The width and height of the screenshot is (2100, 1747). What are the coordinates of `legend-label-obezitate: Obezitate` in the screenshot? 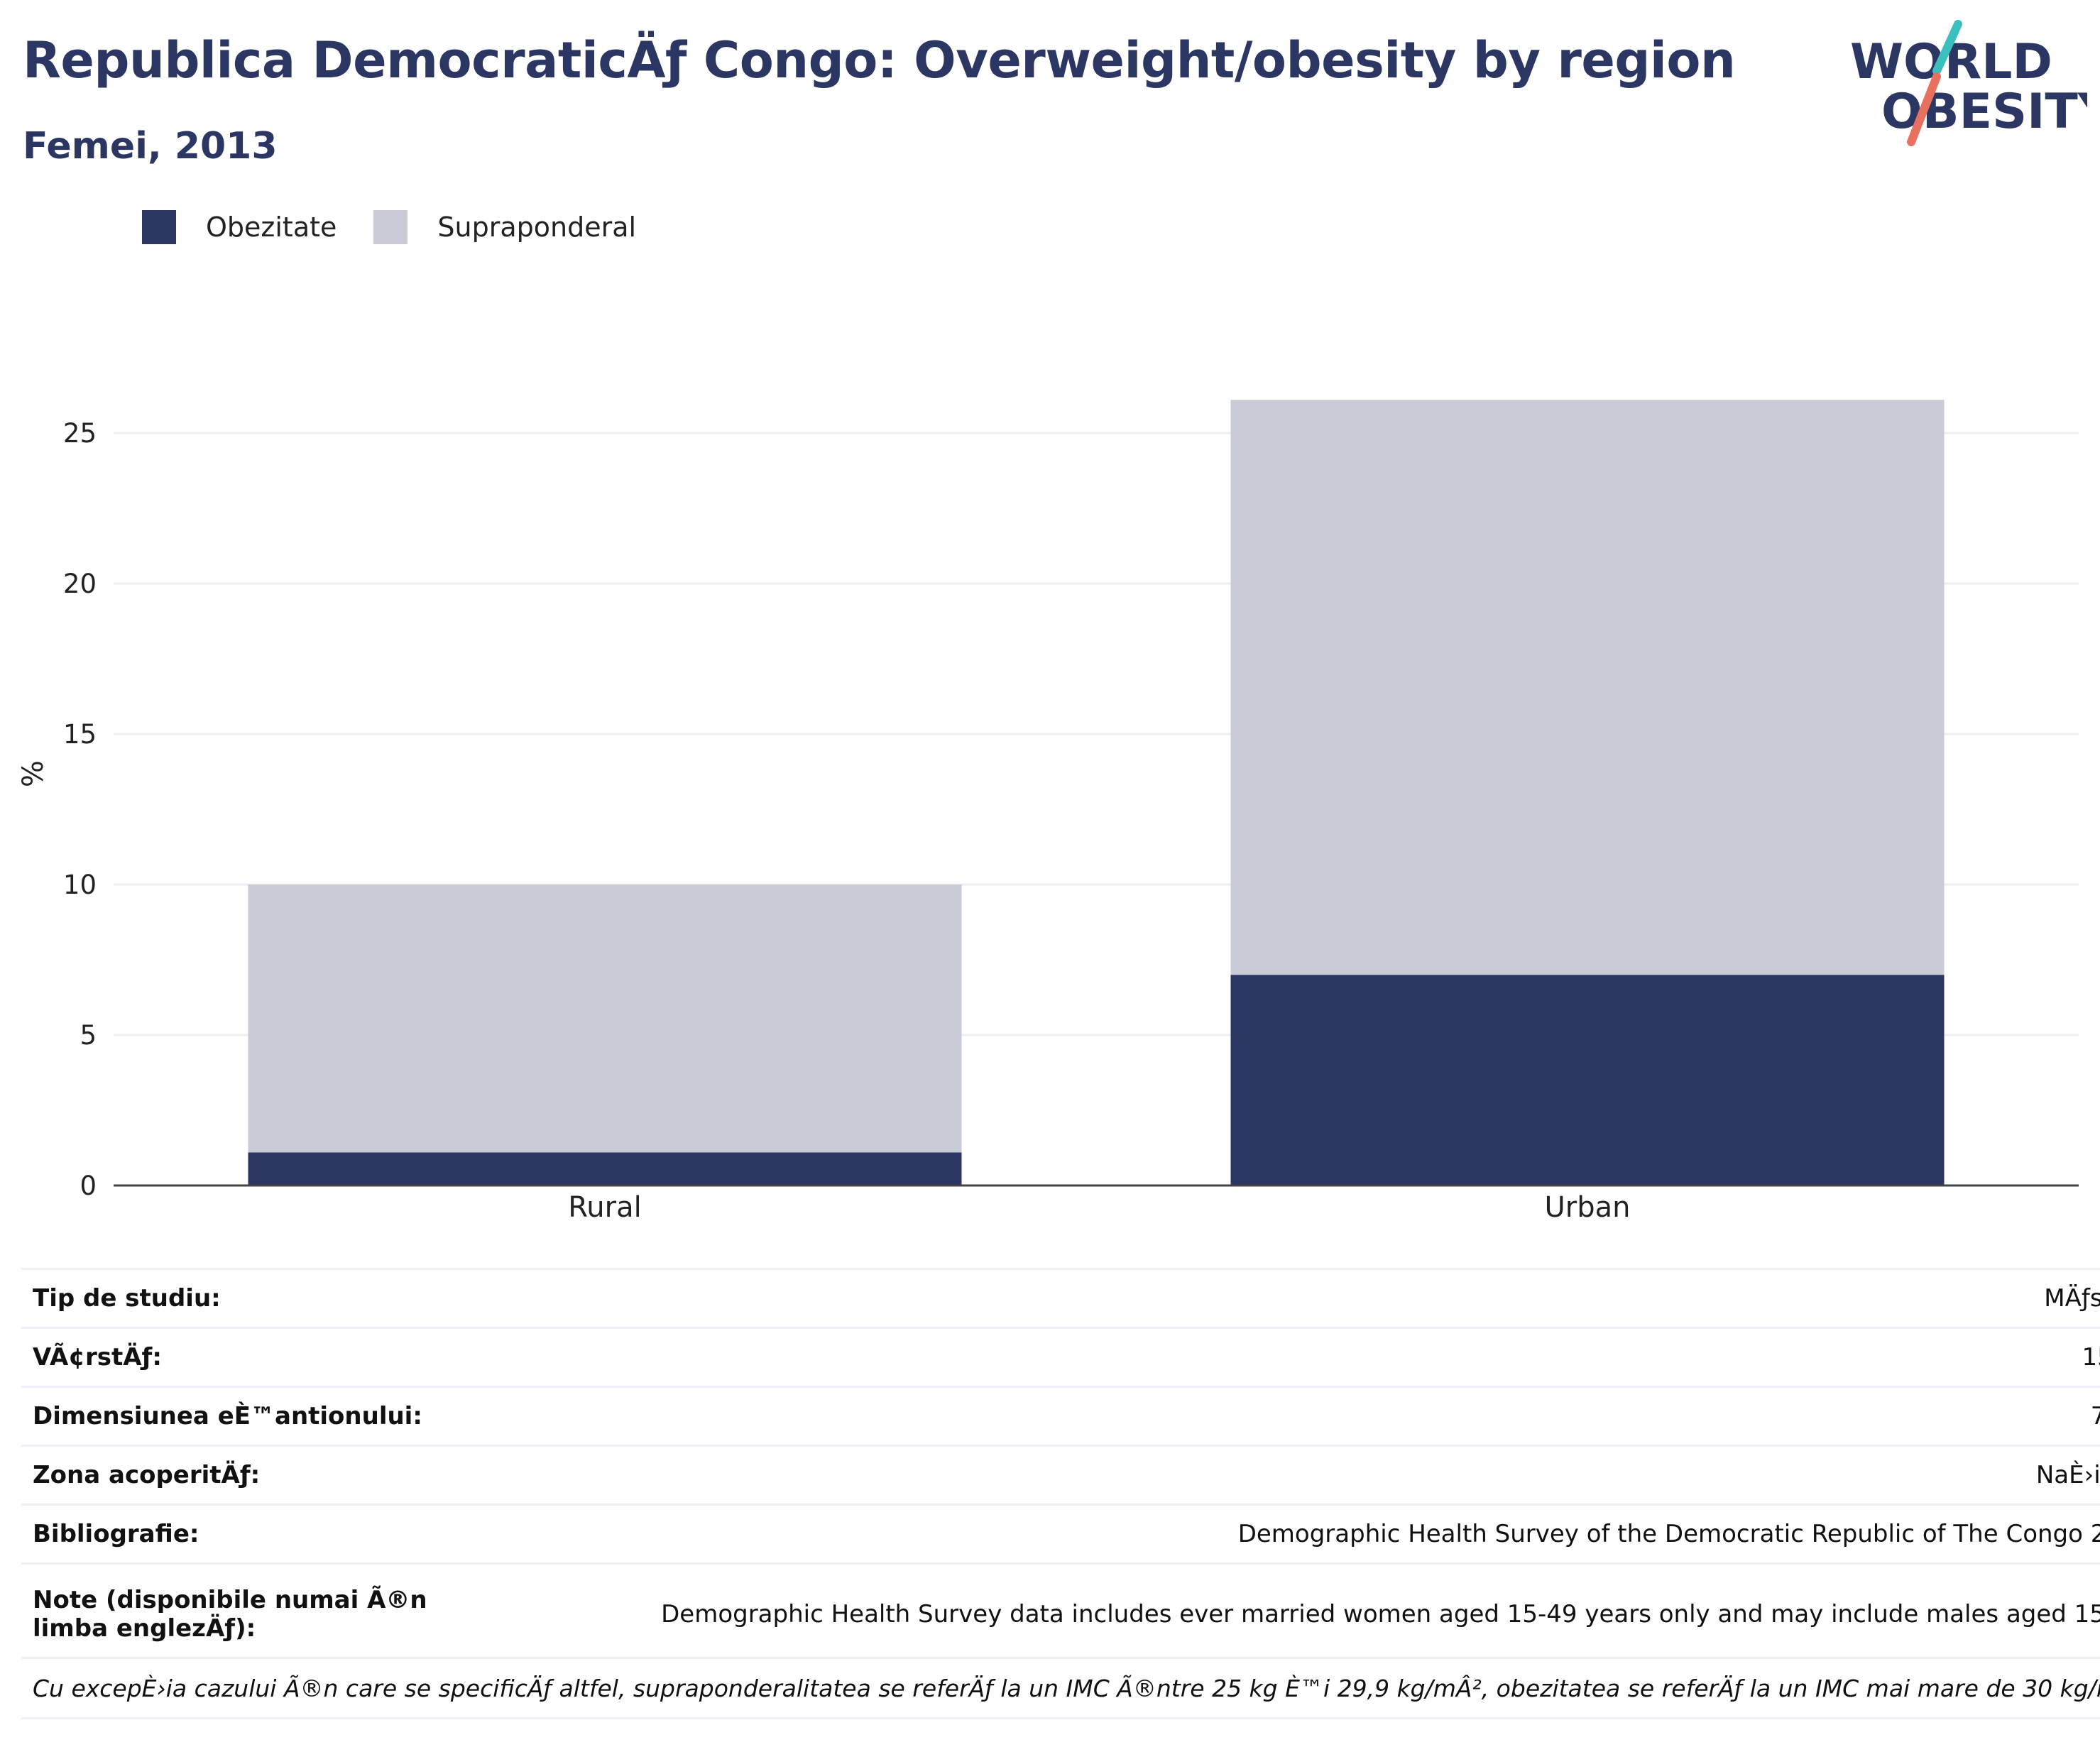 It's located at (271, 227).